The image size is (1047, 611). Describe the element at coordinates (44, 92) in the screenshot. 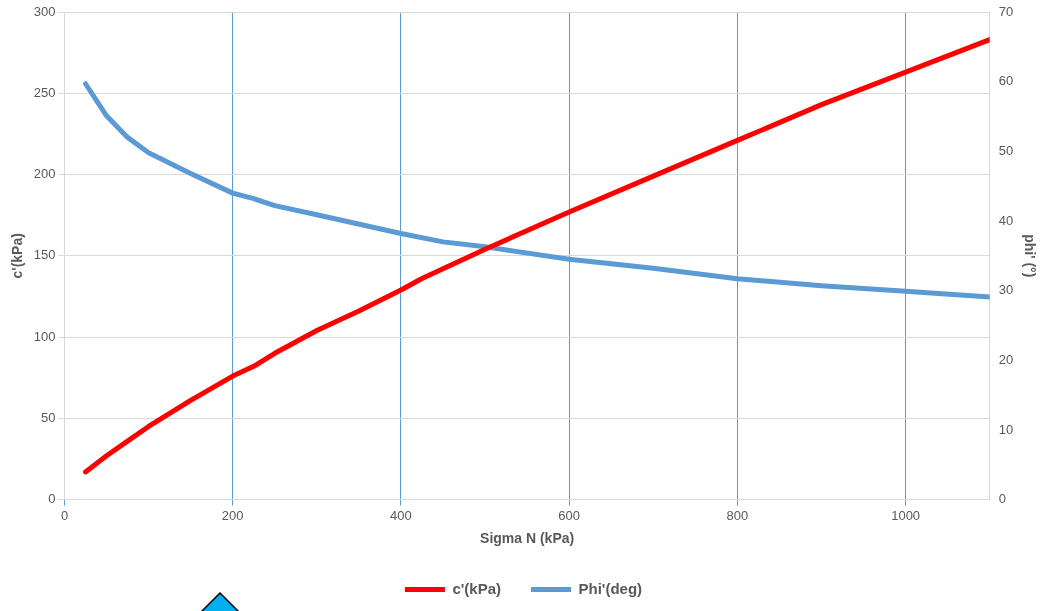

I see `y-tick-label: 250` at that location.